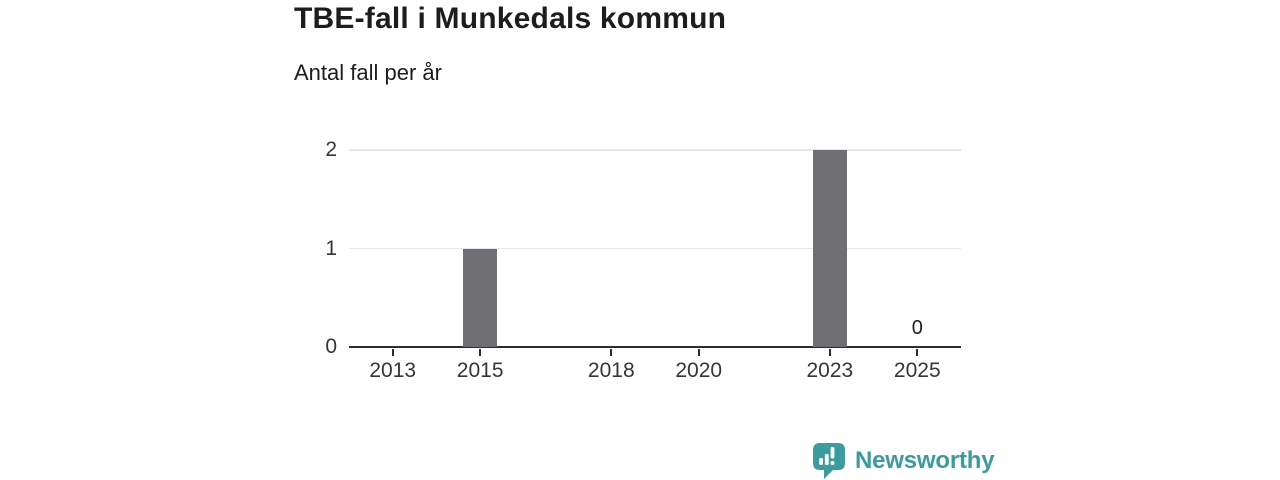  What do you see at coordinates (925, 460) in the screenshot?
I see `brand-name: Newsworthy` at bounding box center [925, 460].